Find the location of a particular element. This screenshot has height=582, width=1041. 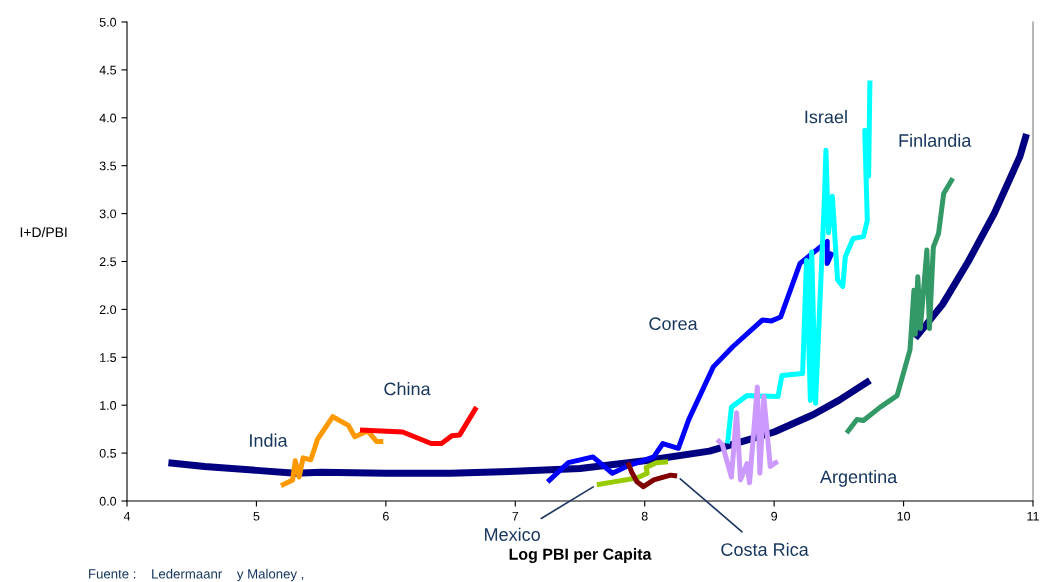

y-tick-label: 3.0 is located at coordinates (108, 214).